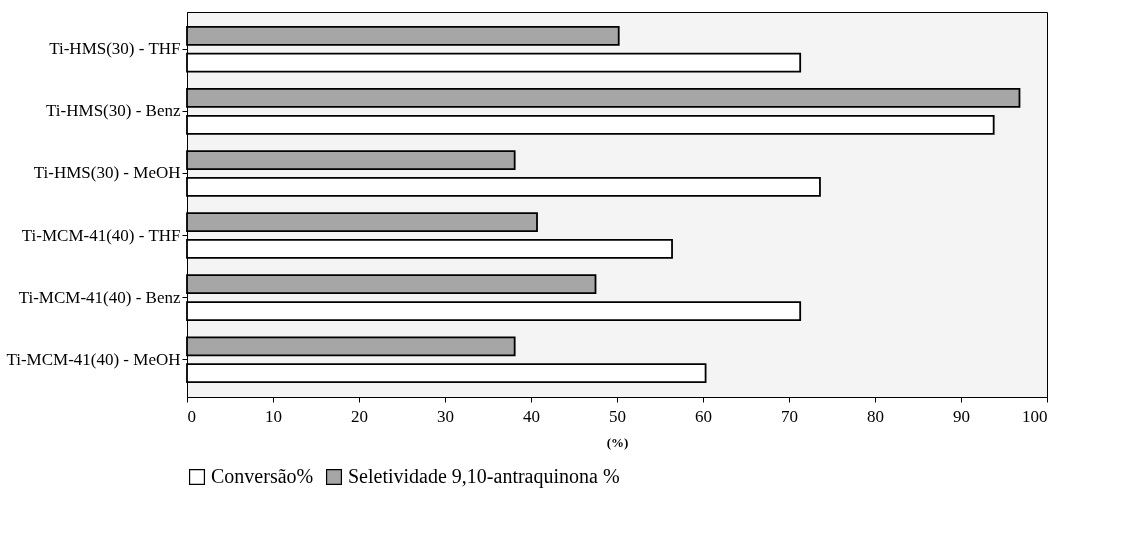 The image size is (1141, 534). What do you see at coordinates (1035, 416) in the screenshot?
I see `x-tick-label: 100` at bounding box center [1035, 416].